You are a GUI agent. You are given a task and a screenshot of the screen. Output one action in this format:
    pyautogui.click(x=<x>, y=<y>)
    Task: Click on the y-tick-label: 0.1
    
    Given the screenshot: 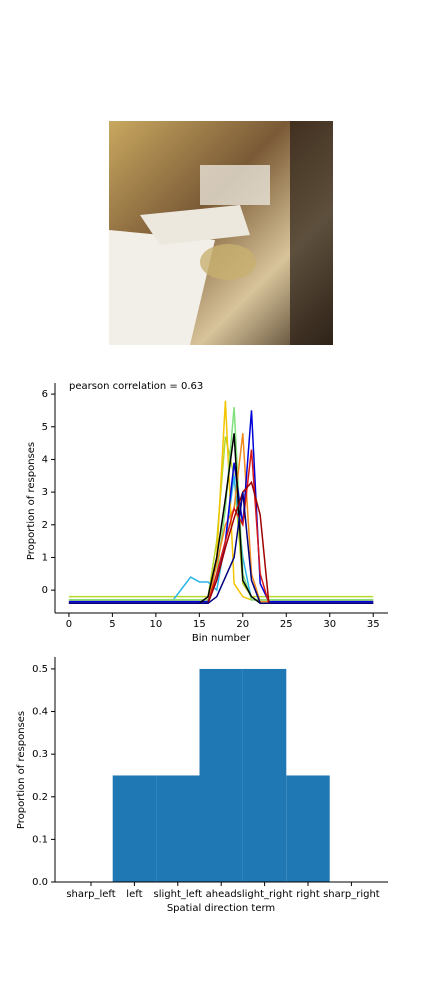 What is the action you would take?
    pyautogui.click(x=40, y=839)
    